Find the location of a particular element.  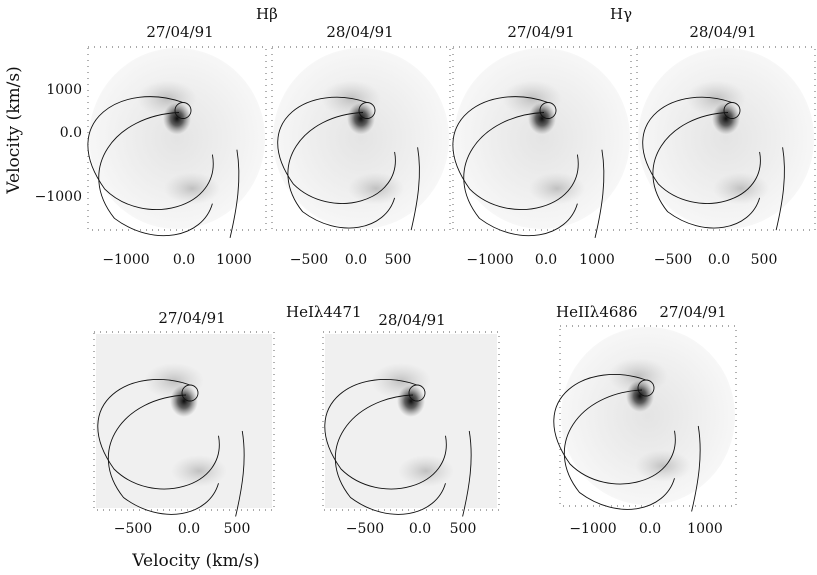

tomogram-panel-p5: 27/04/91 −500 0.0 500 is located at coordinates (184, 423).